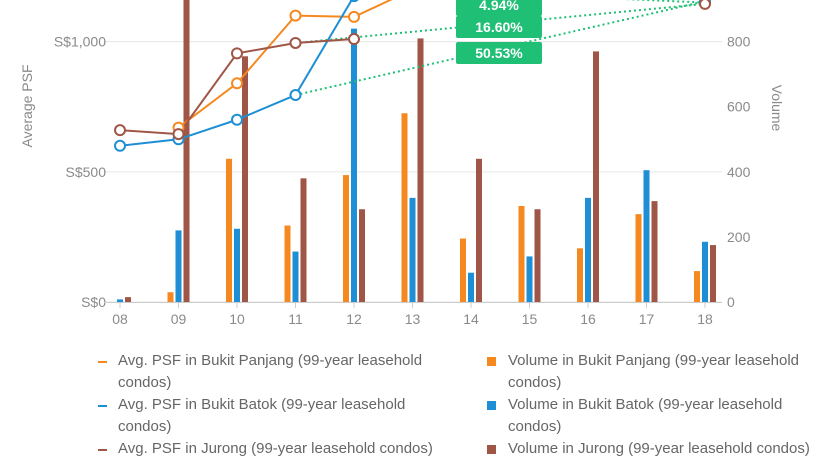  What do you see at coordinates (27, 105) in the screenshot?
I see `y-left-axis-title: Average PSF` at bounding box center [27, 105].